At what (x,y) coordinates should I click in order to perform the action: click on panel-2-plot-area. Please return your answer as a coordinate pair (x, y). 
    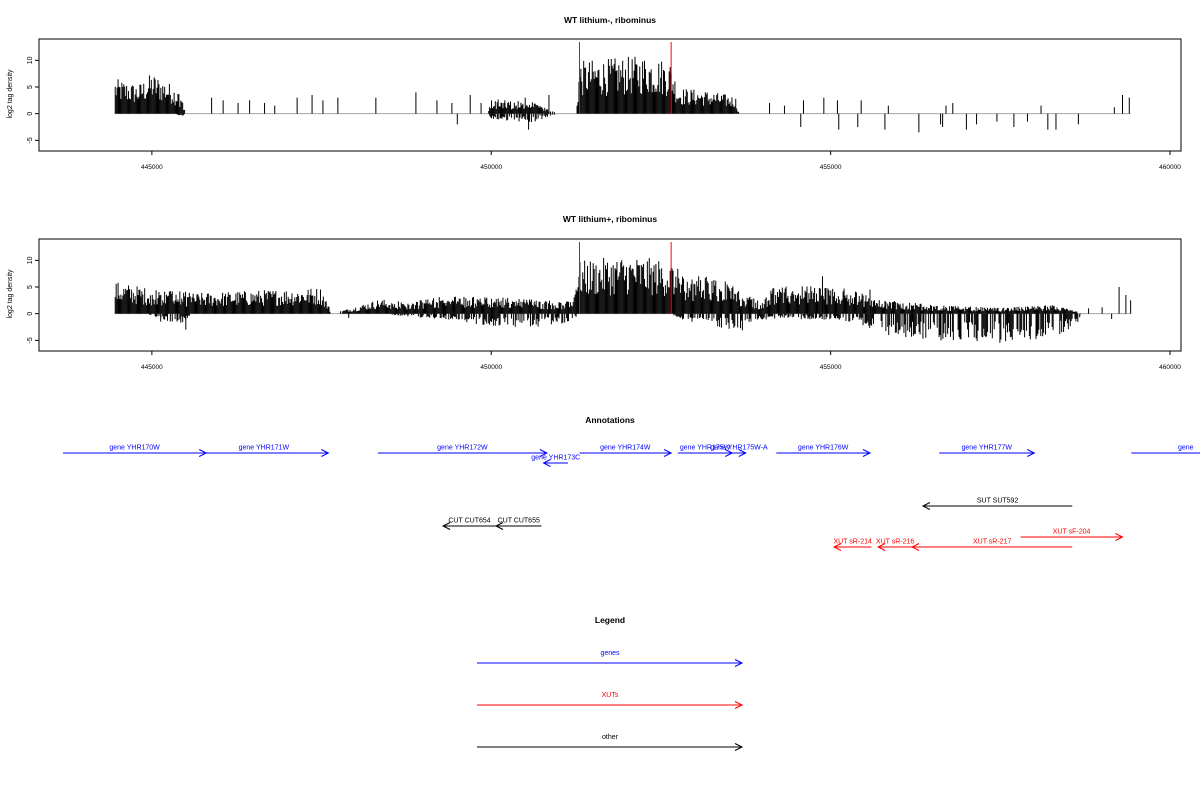
    Looking at the image, I should click on (623, 292).